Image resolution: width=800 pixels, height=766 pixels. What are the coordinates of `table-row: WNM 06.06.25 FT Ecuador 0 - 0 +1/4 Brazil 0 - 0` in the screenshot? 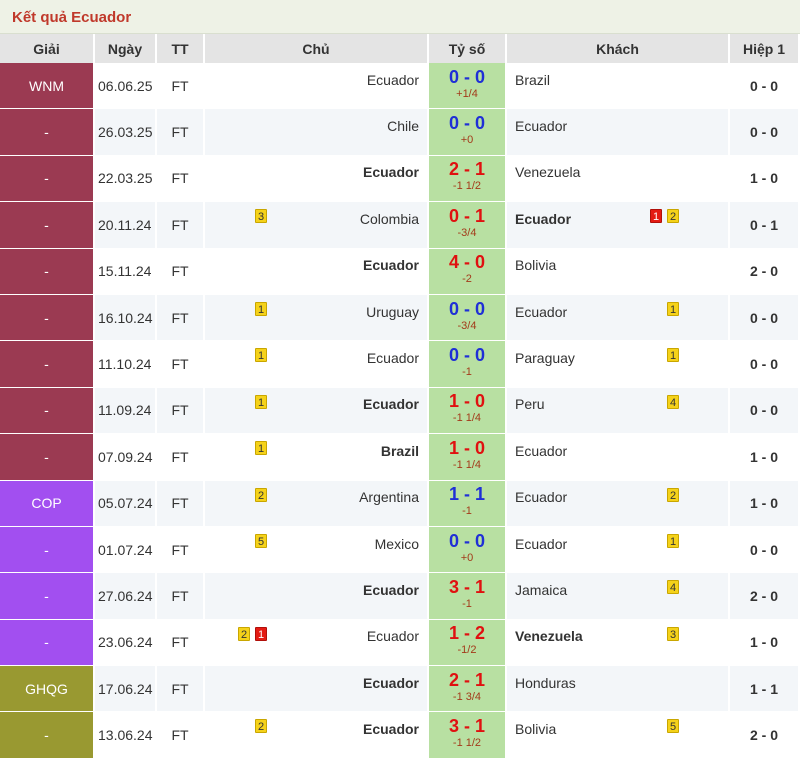 It's located at (400, 86).